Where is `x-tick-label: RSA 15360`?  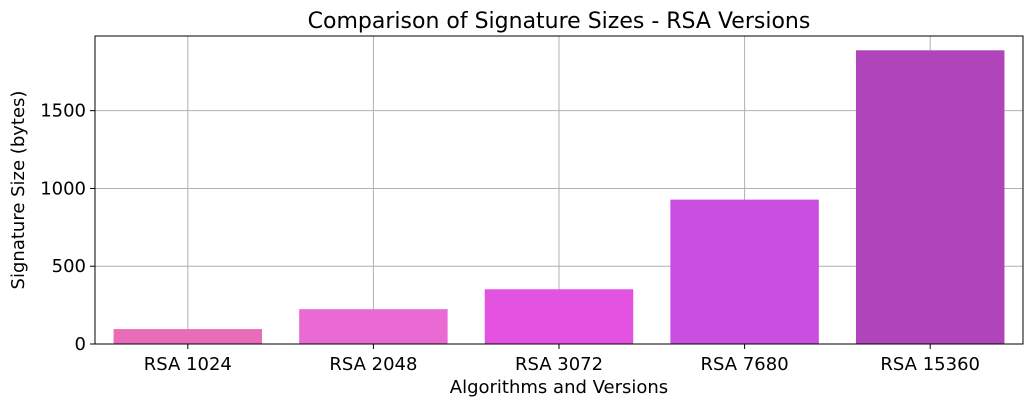
x-tick-label: RSA 15360 is located at coordinates (930, 364).